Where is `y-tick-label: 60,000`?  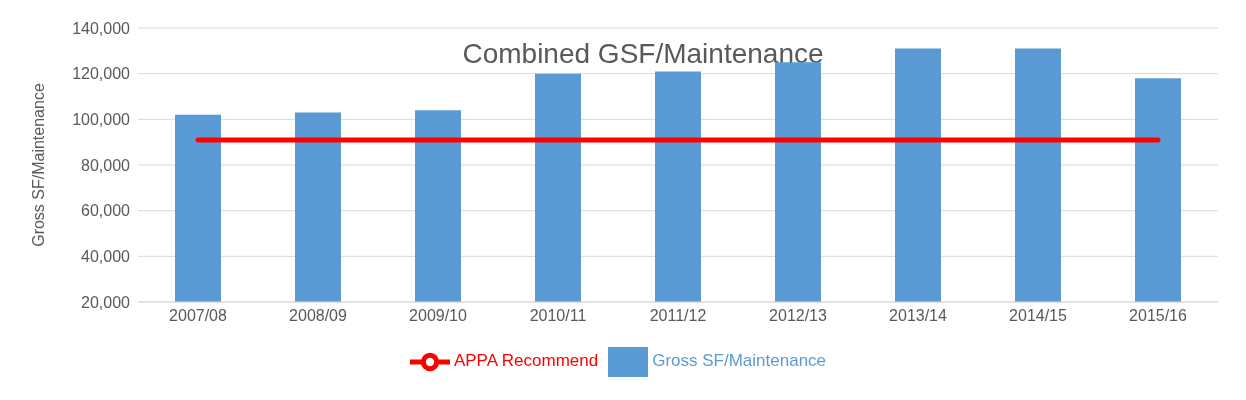 y-tick-label: 60,000 is located at coordinates (106, 211).